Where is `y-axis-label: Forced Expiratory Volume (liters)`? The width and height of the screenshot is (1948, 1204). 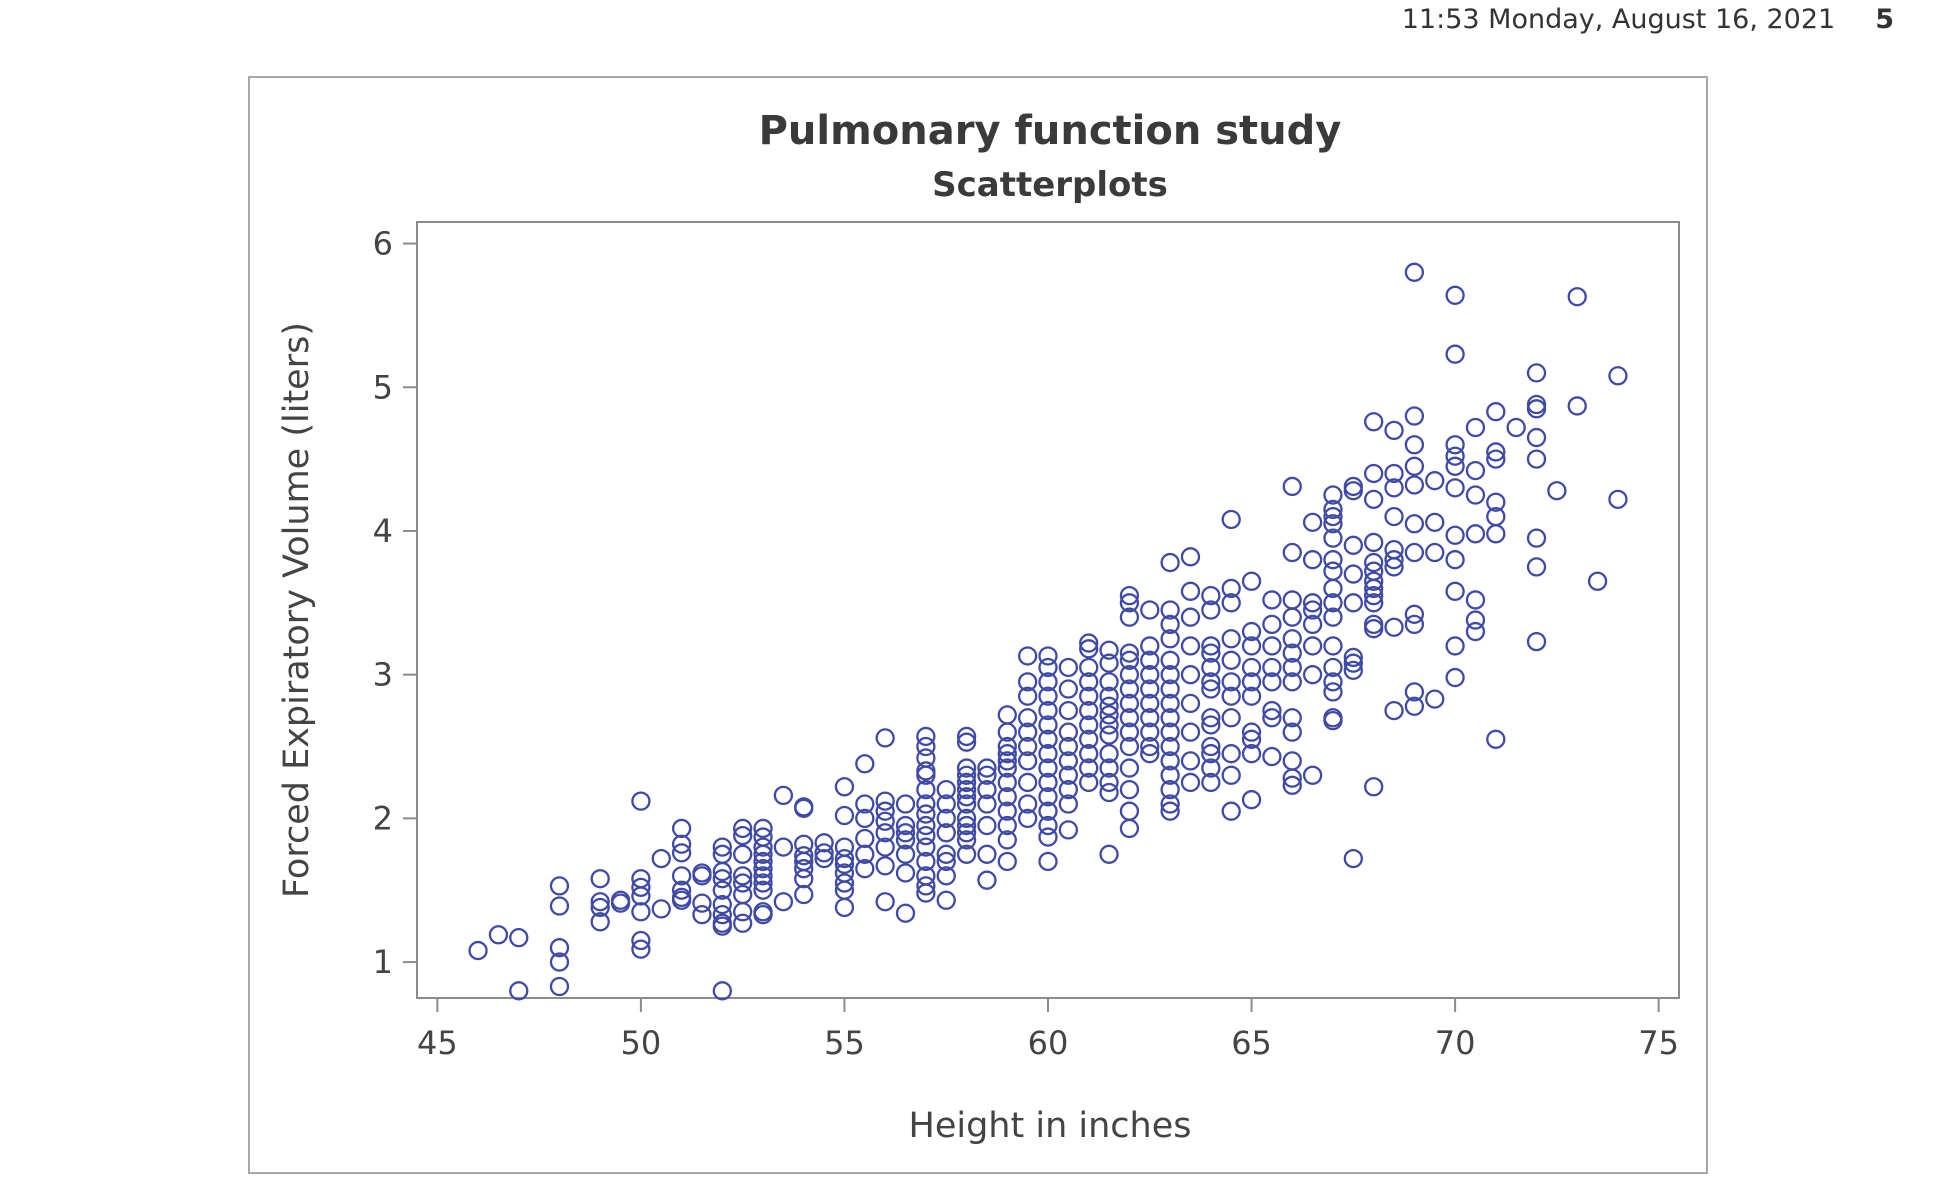
y-axis-label: Forced Expiratory Volume (liters) is located at coordinates (297, 610).